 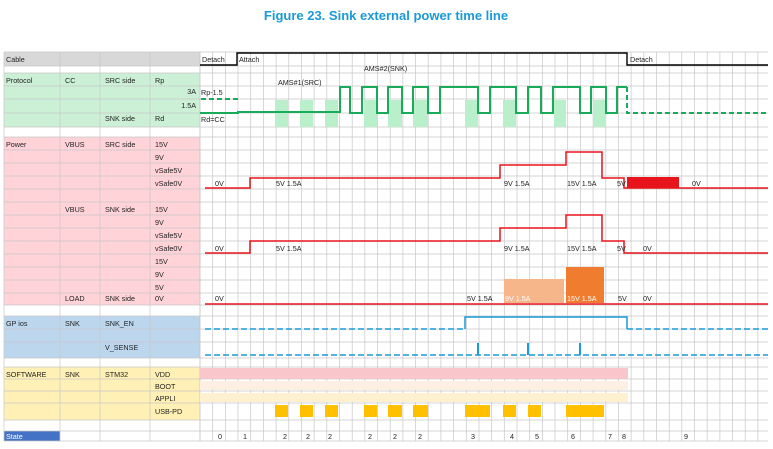 What do you see at coordinates (165, 386) in the screenshot?
I see `boot-label: BOOT` at bounding box center [165, 386].